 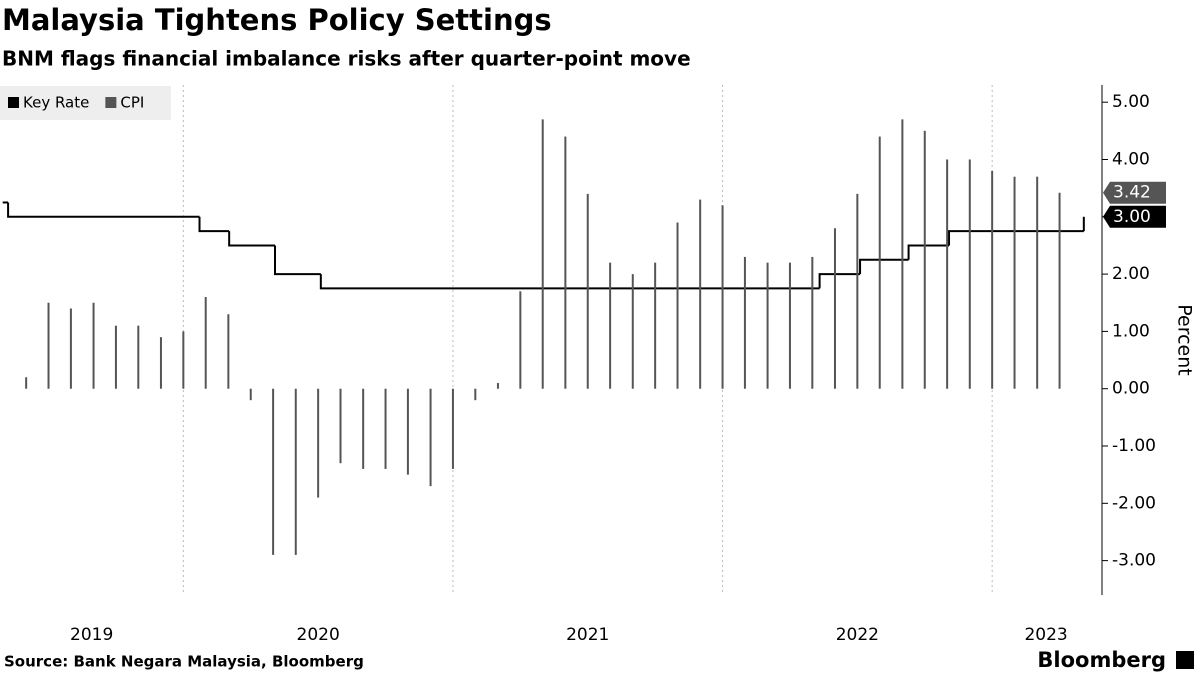 I want to click on x-tick-label: 2022, so click(x=857, y=635).